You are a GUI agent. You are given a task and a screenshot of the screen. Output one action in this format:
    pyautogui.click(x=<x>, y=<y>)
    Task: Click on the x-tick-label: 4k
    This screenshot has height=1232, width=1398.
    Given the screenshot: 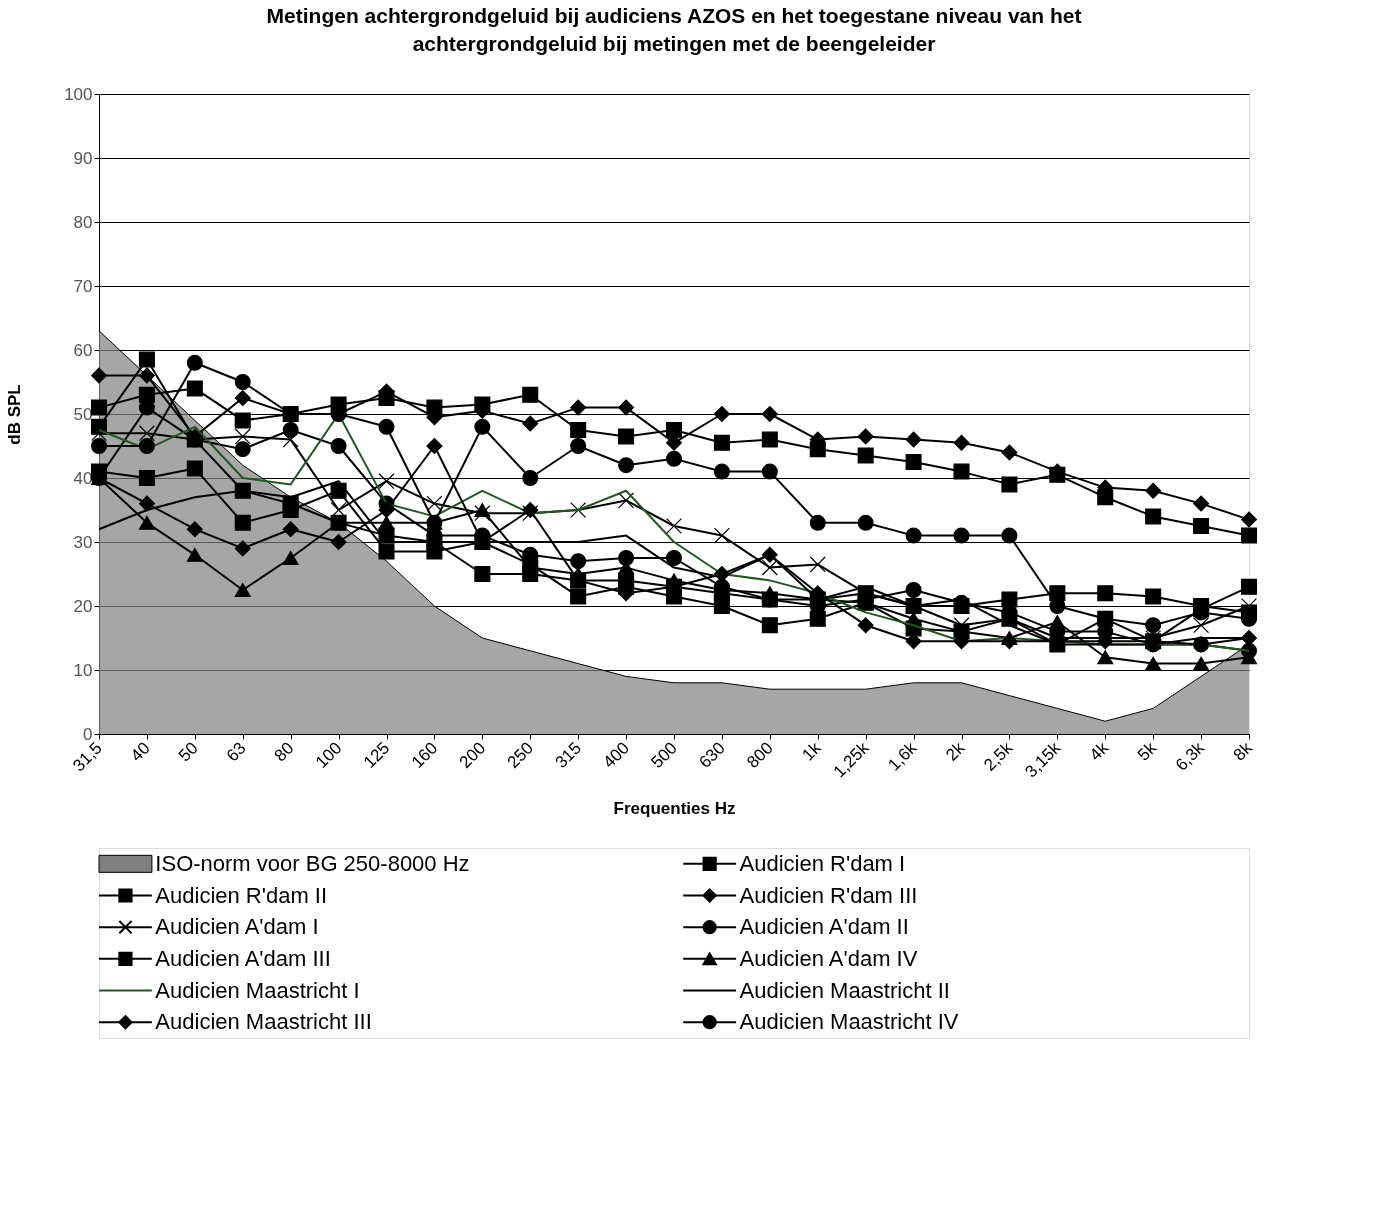 What is the action you would take?
    pyautogui.click(x=1099, y=751)
    